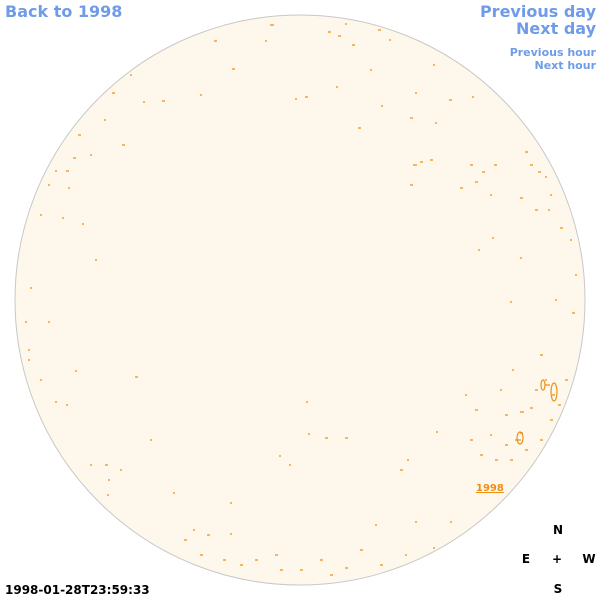 This screenshot has height=600, width=600. What do you see at coordinates (588, 559) in the screenshot?
I see `compass-west: W` at bounding box center [588, 559].